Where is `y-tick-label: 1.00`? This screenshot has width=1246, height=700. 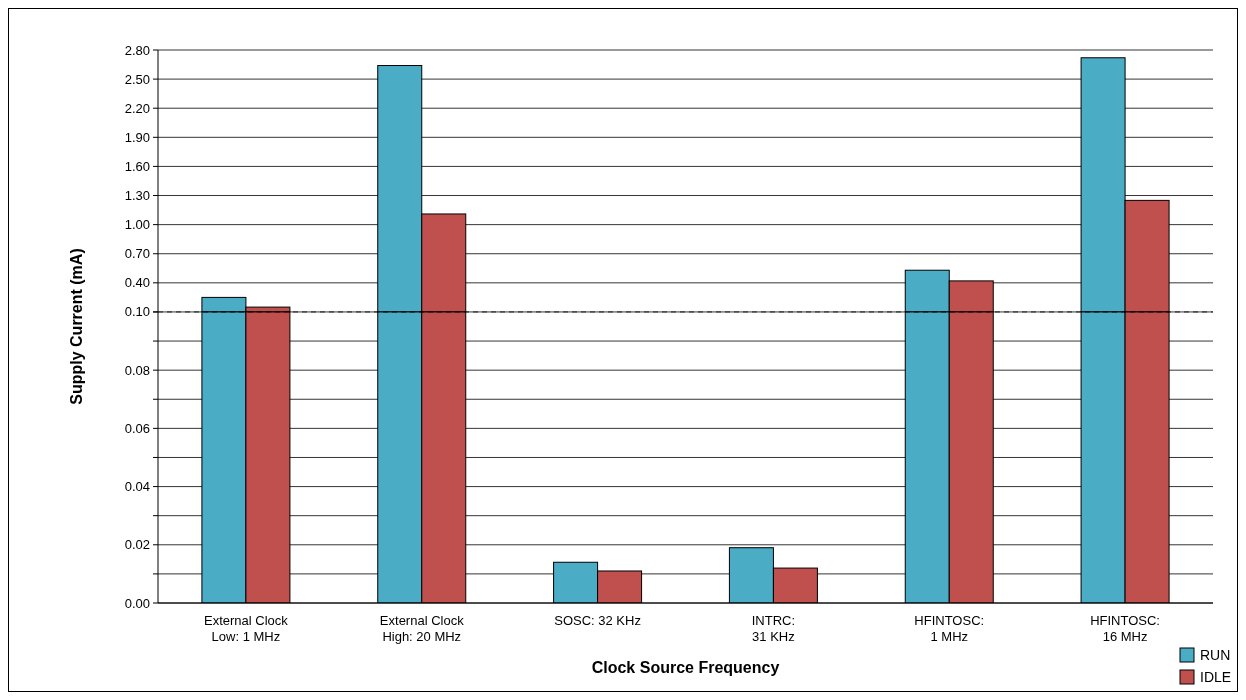 y-tick-label: 1.00 is located at coordinates (137, 225).